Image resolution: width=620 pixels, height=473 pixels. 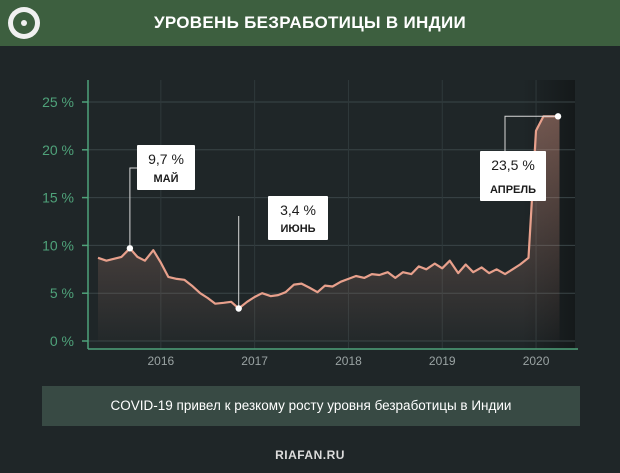 I want to click on y-tick-label: 0 %, so click(x=62, y=341).